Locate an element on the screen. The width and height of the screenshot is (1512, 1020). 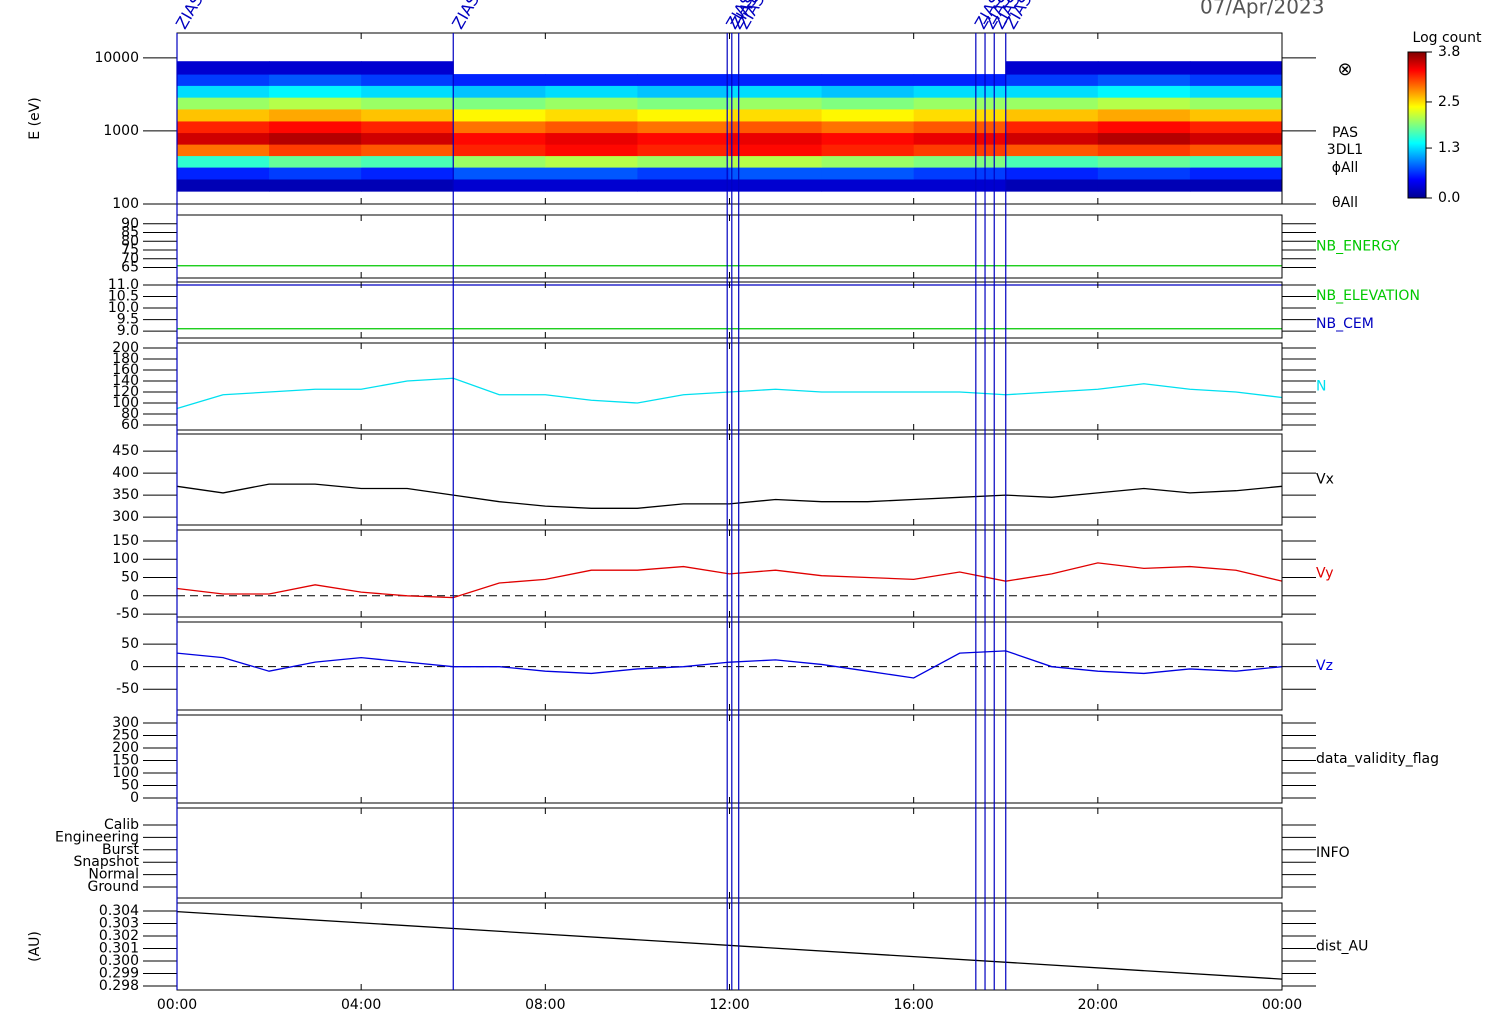
y-category-label: Calib is located at coordinates (121, 825).